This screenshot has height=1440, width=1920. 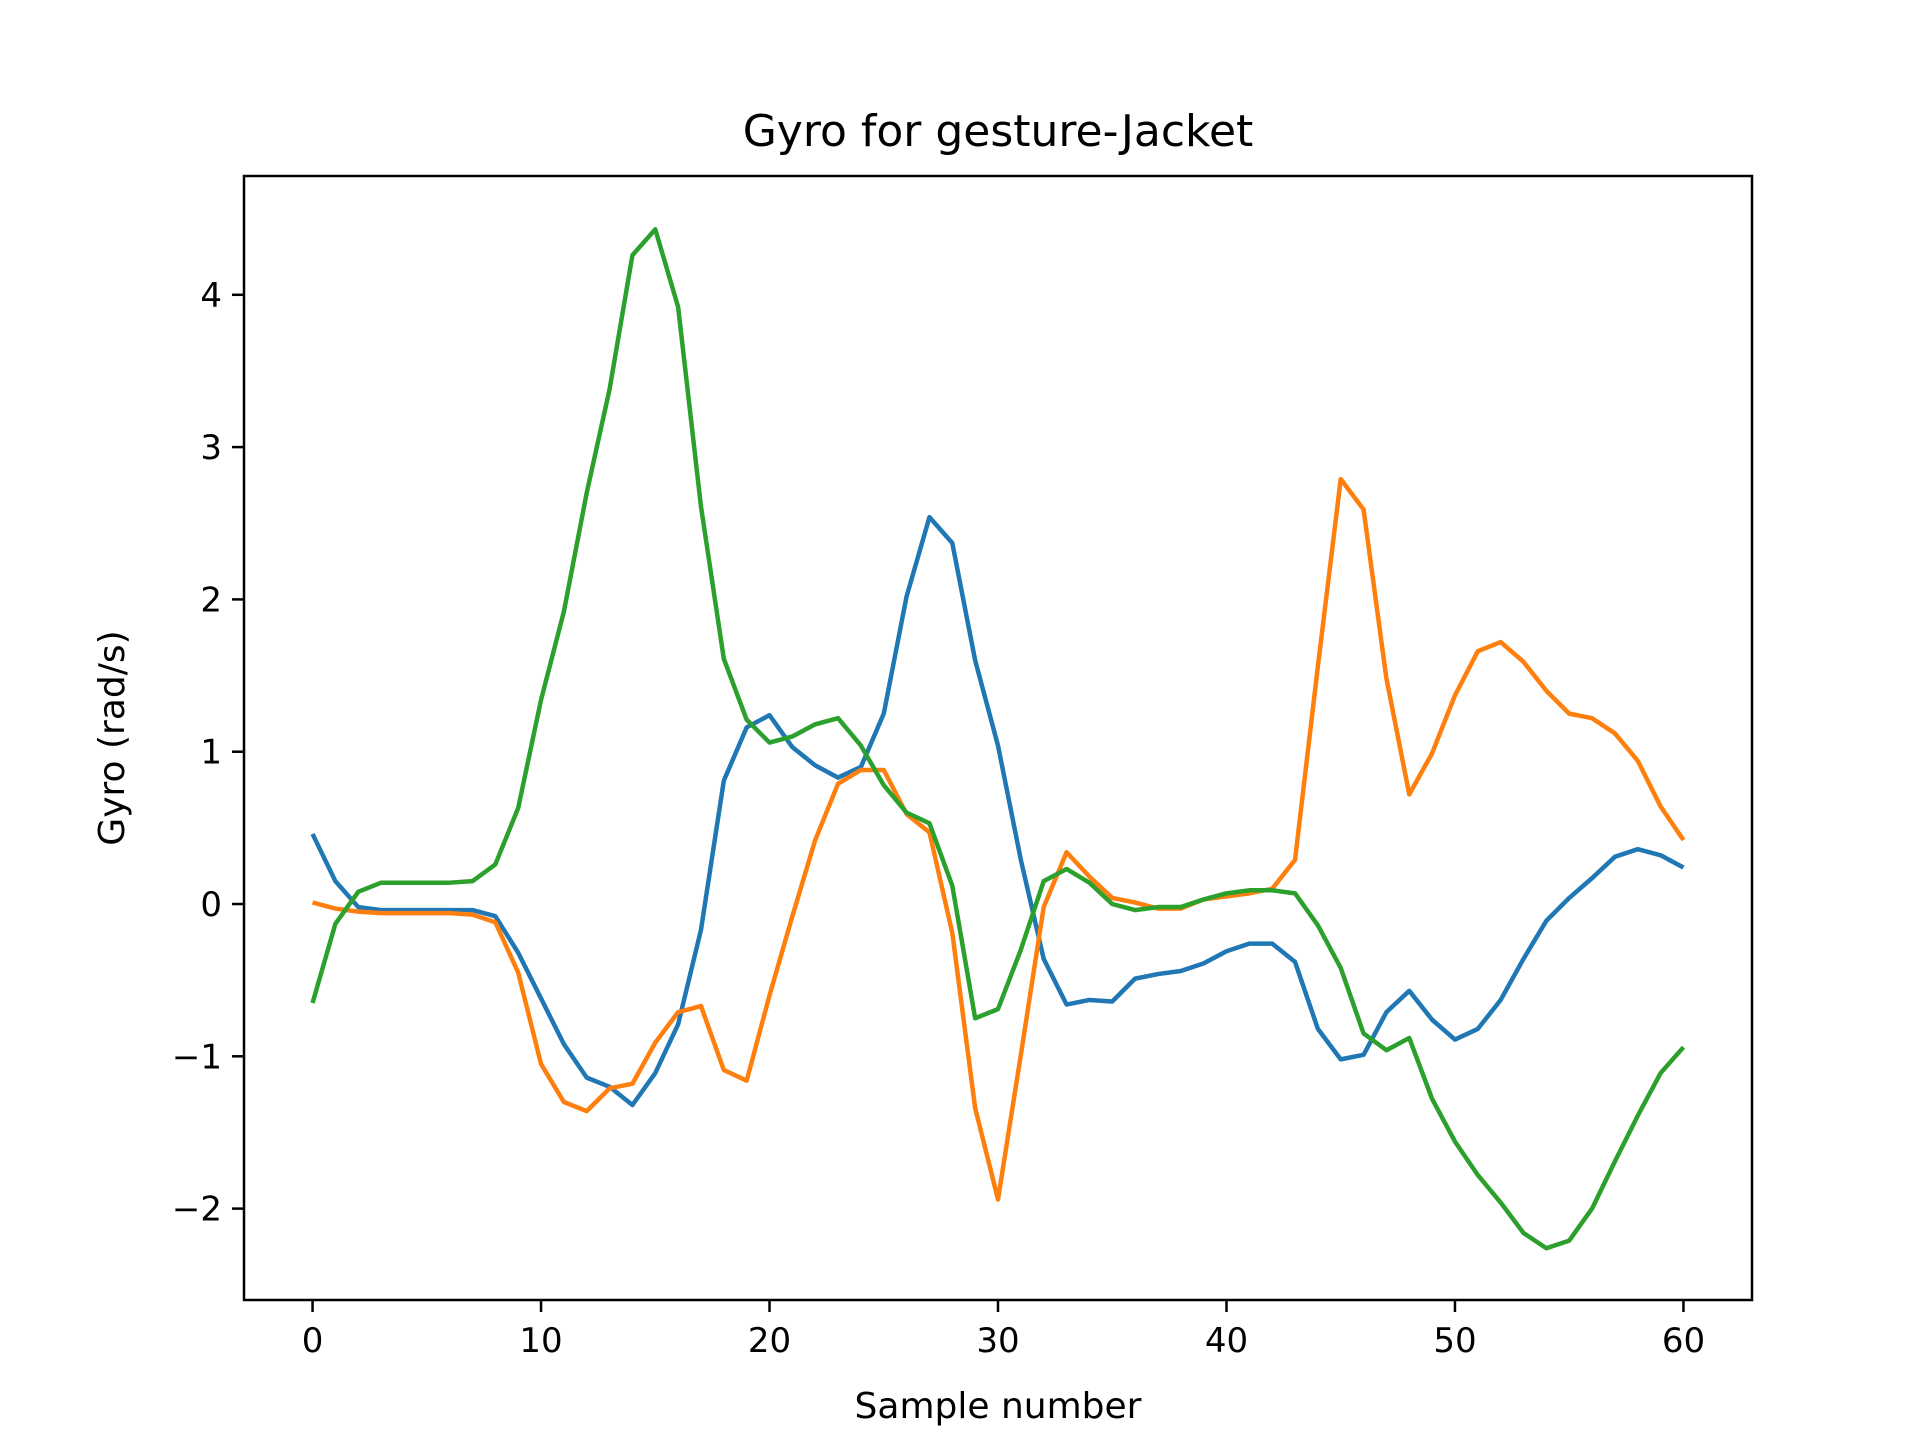 What do you see at coordinates (998, 1406) in the screenshot?
I see `x-axis-label: Sample number` at bounding box center [998, 1406].